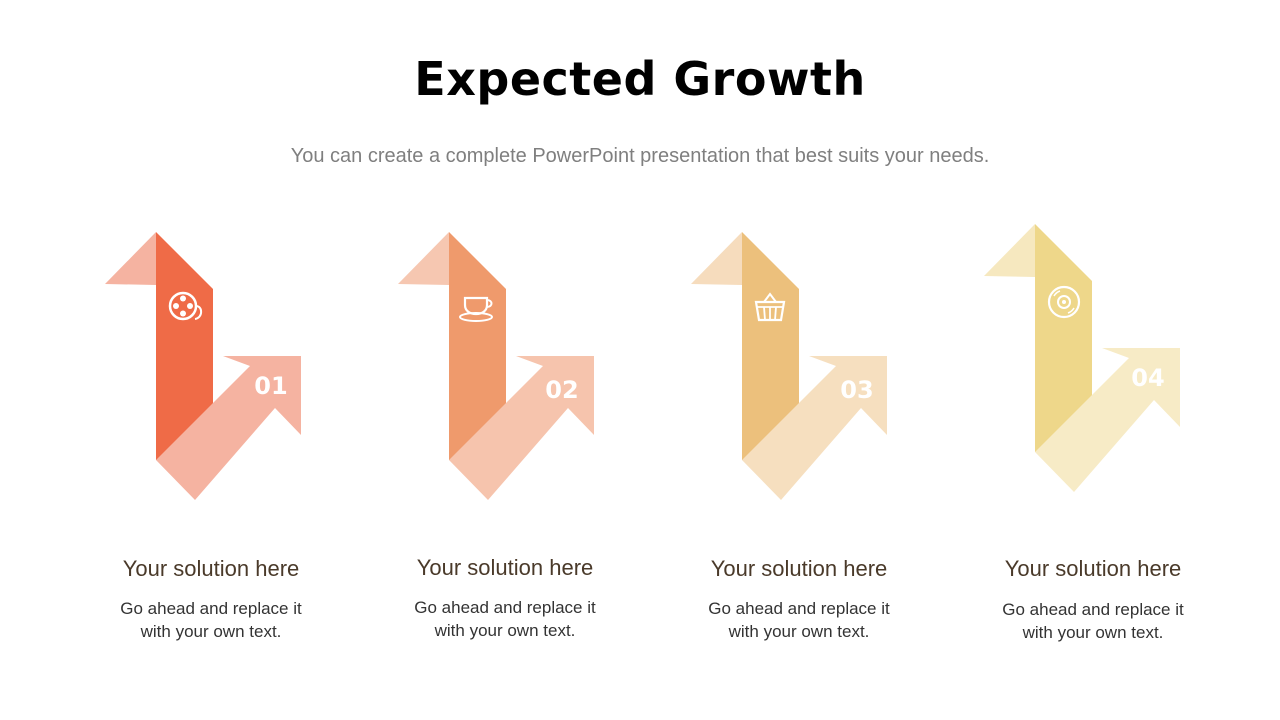 This screenshot has height=720, width=1280. I want to click on growth-step-4: 04, so click(1104, 454).